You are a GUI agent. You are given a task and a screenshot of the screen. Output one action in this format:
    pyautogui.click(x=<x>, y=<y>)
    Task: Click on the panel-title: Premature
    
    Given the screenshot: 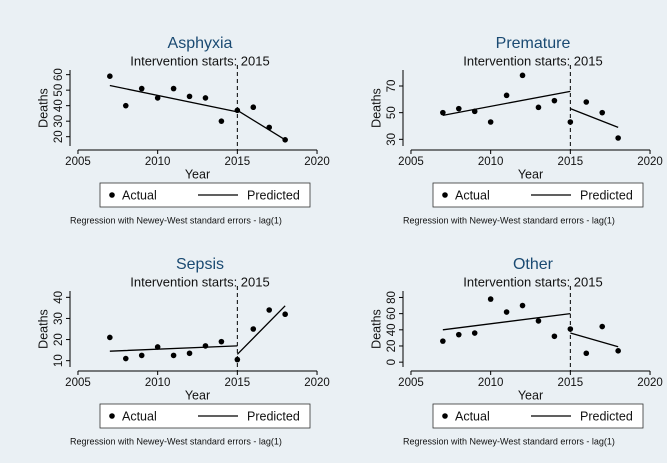 What is the action you would take?
    pyautogui.click(x=533, y=43)
    